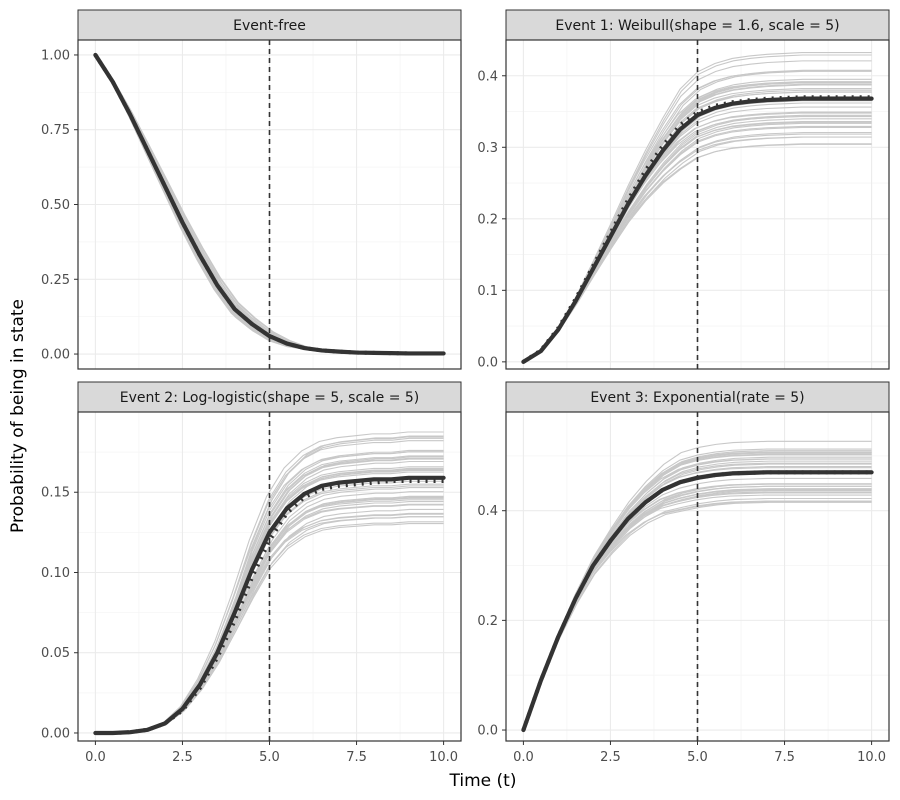 This screenshot has height=800, width=900. What do you see at coordinates (18, 416) in the screenshot?
I see `y-axis-title: Probability of being in state` at bounding box center [18, 416].